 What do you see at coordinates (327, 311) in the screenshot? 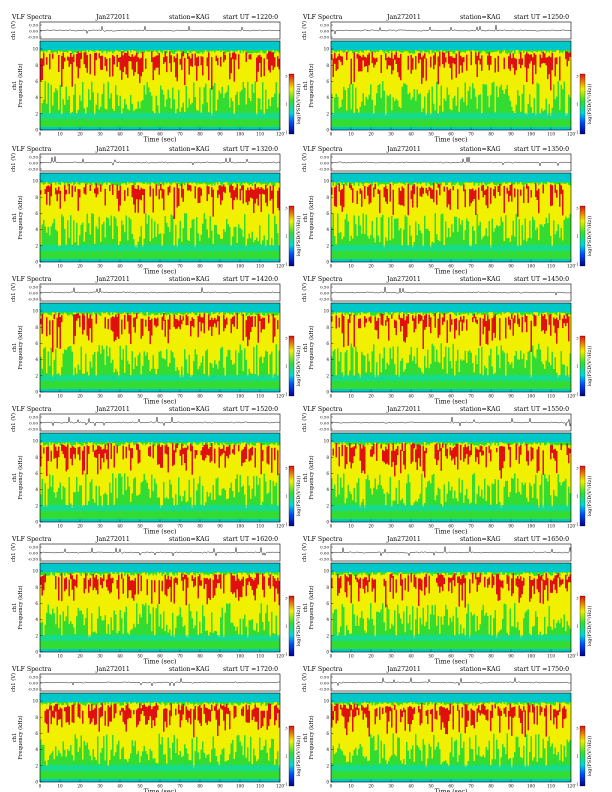
I see `freq-tick-label: 10` at bounding box center [327, 311].